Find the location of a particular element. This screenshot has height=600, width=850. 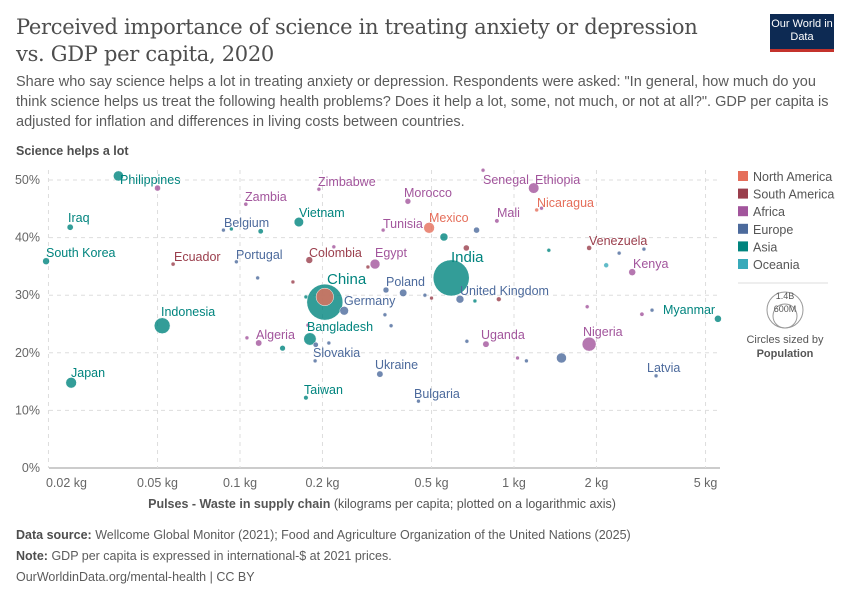

data-label-latvia: Latvia is located at coordinates (663, 368).